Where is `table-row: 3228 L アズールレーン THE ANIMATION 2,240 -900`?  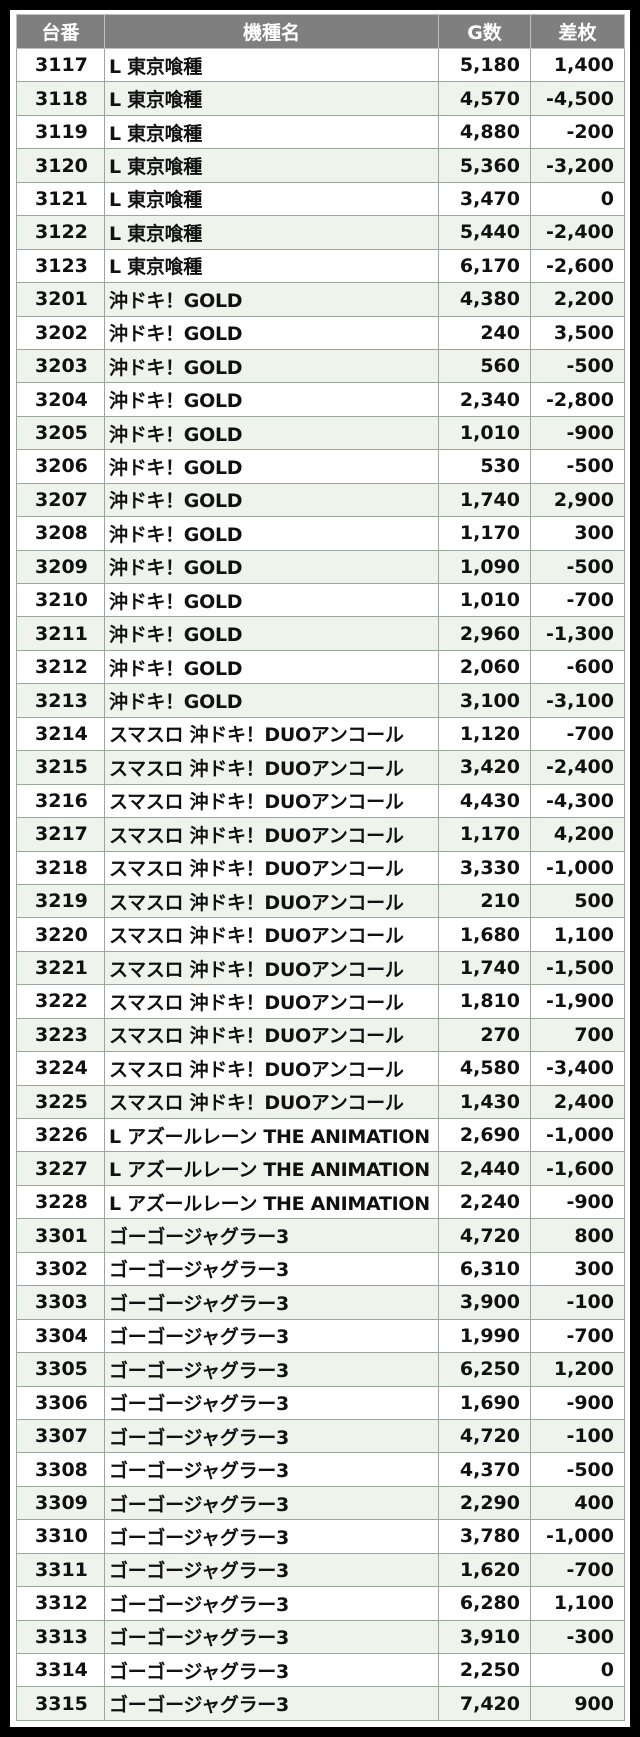
table-row: 3228 L アズールレーン THE ANIMATION 2,240 -900 is located at coordinates (320, 1202).